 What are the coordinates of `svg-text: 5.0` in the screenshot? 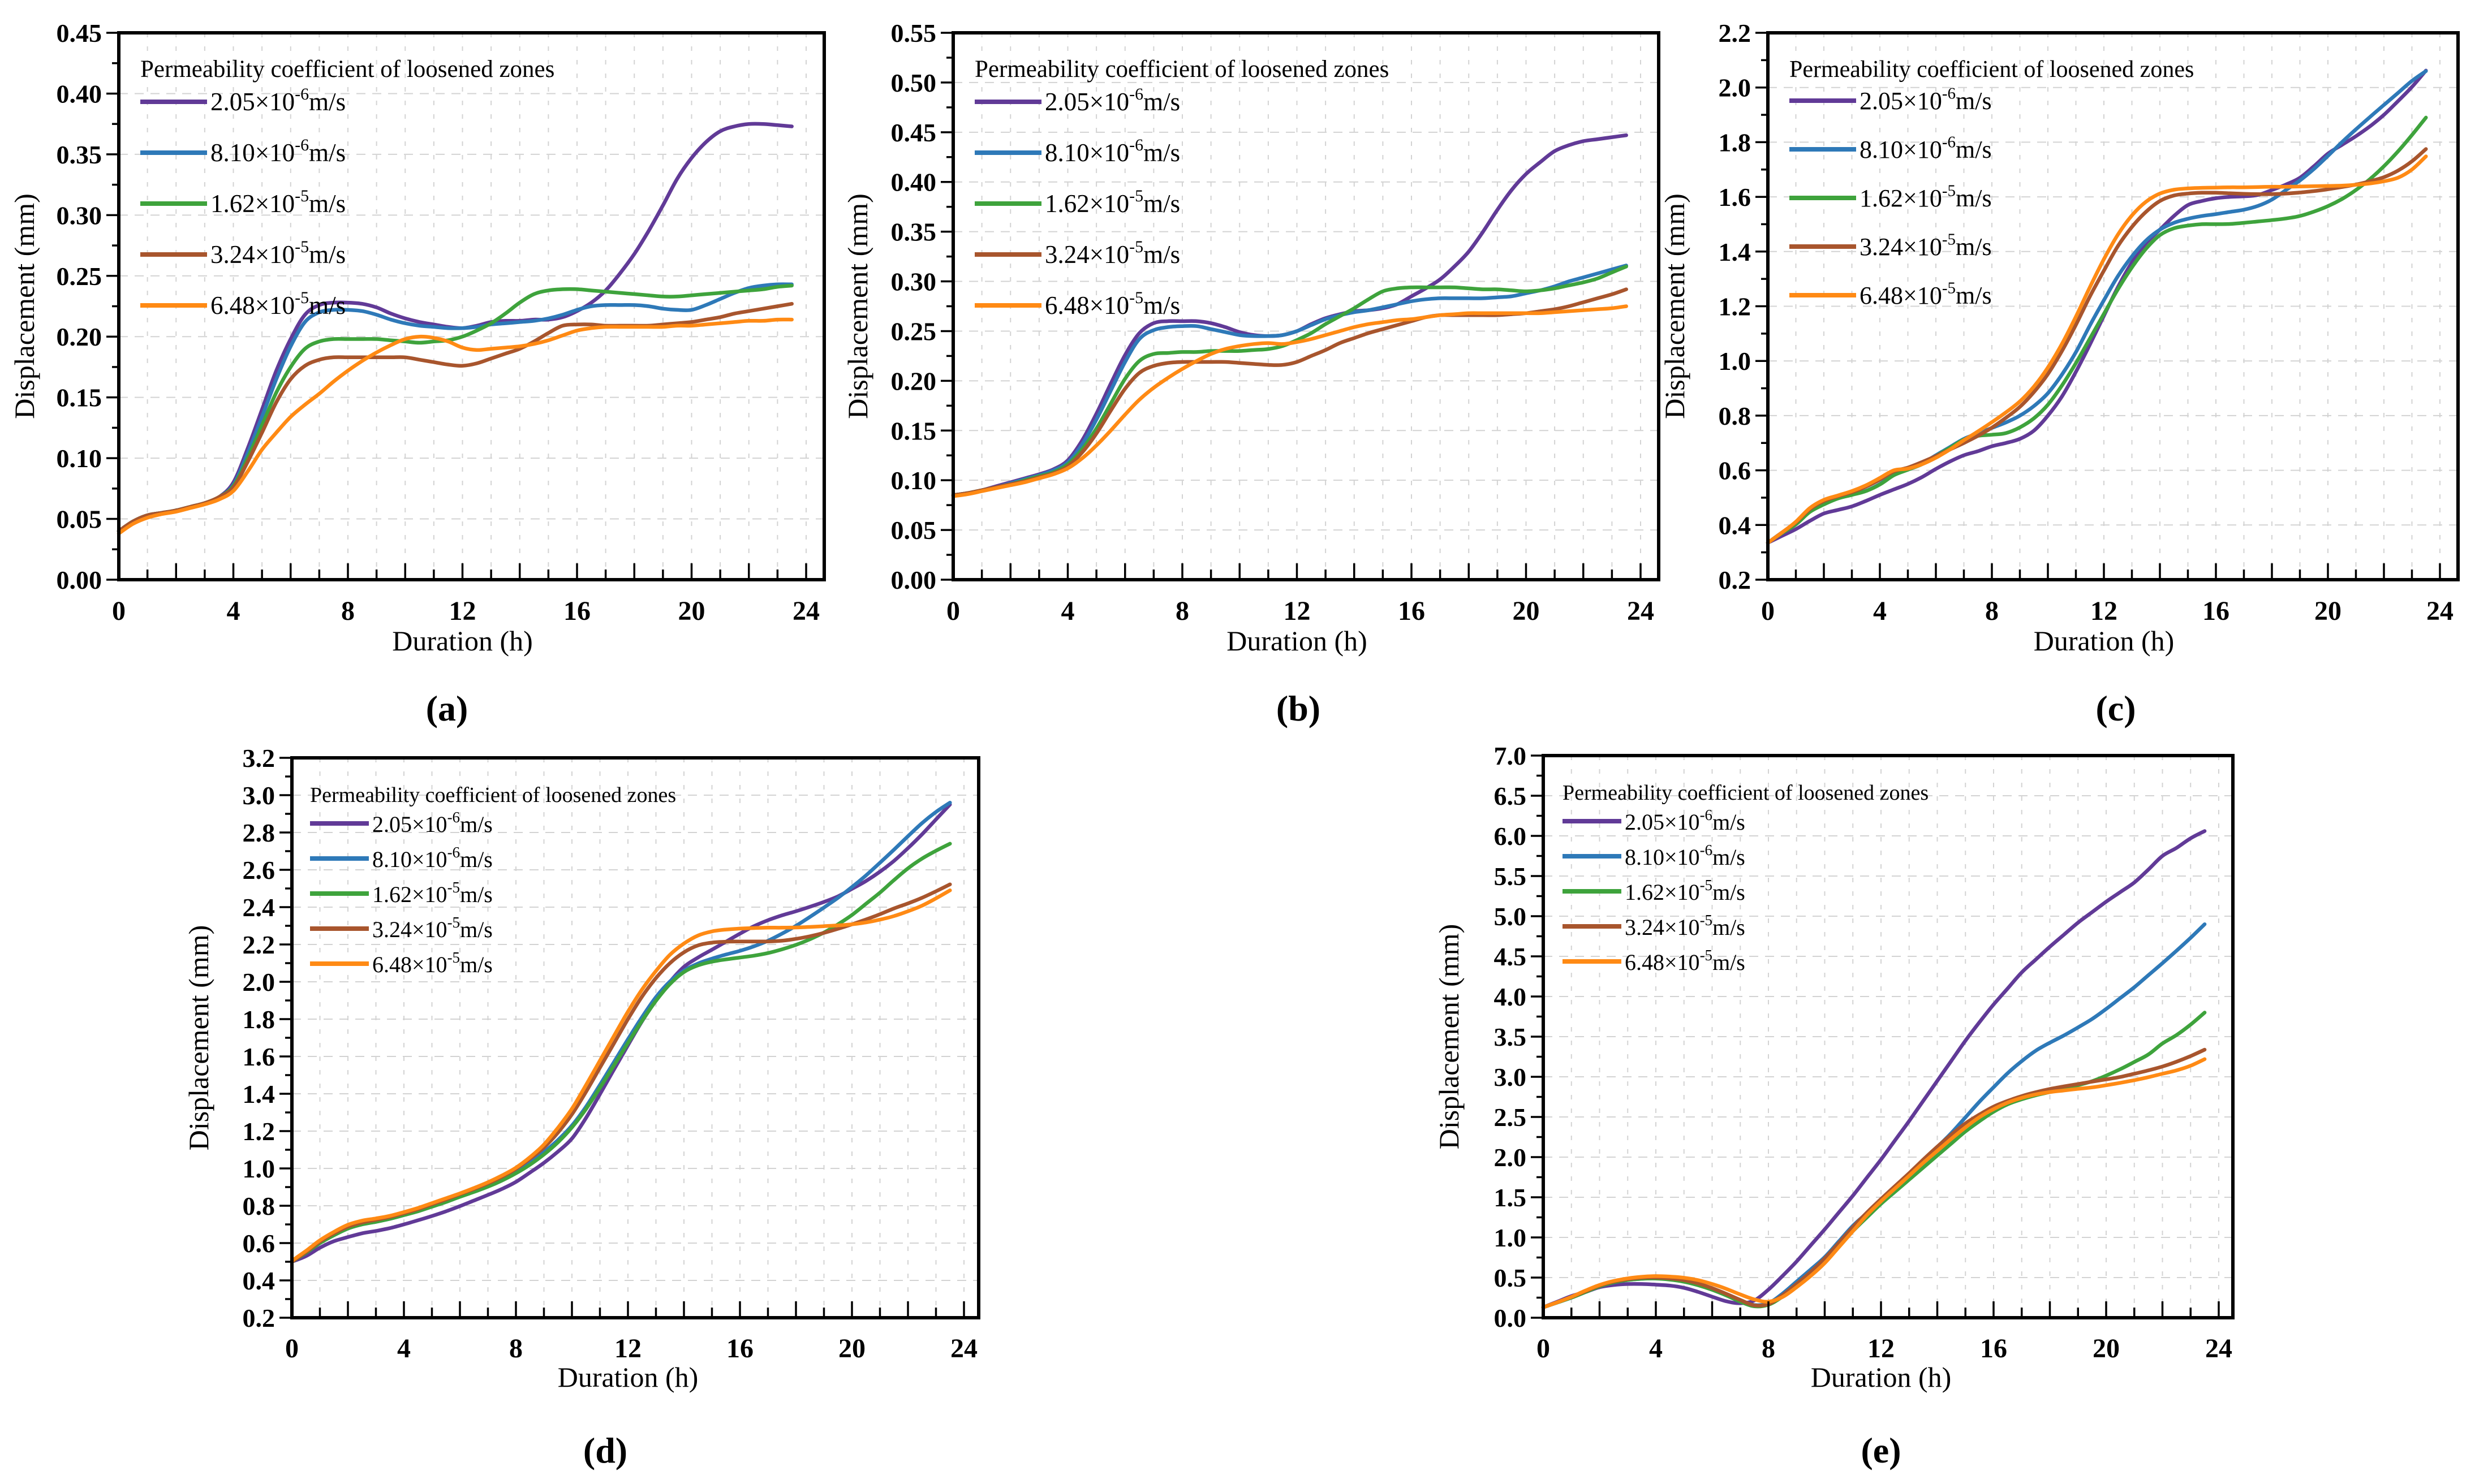 It's located at (1510, 916).